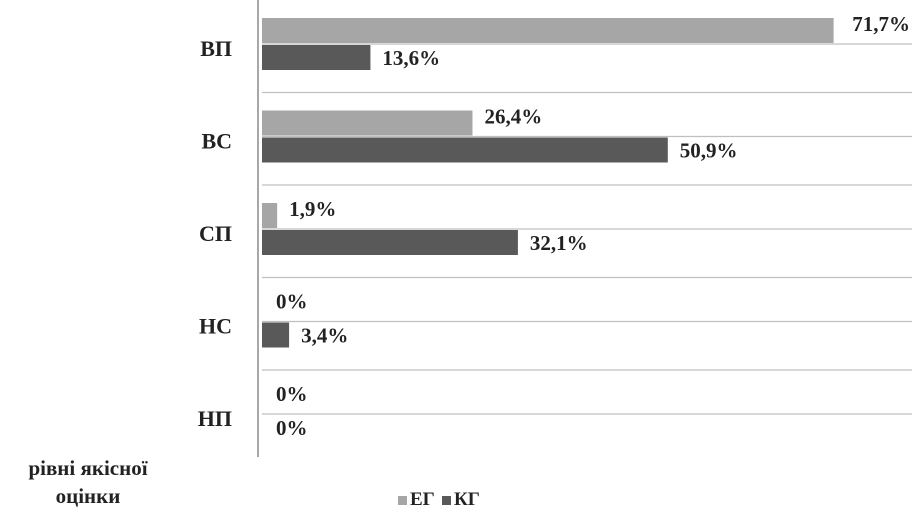 This screenshot has width=912, height=512. Describe the element at coordinates (324, 336) in the screenshot. I see `data-label: 3,4%` at that location.